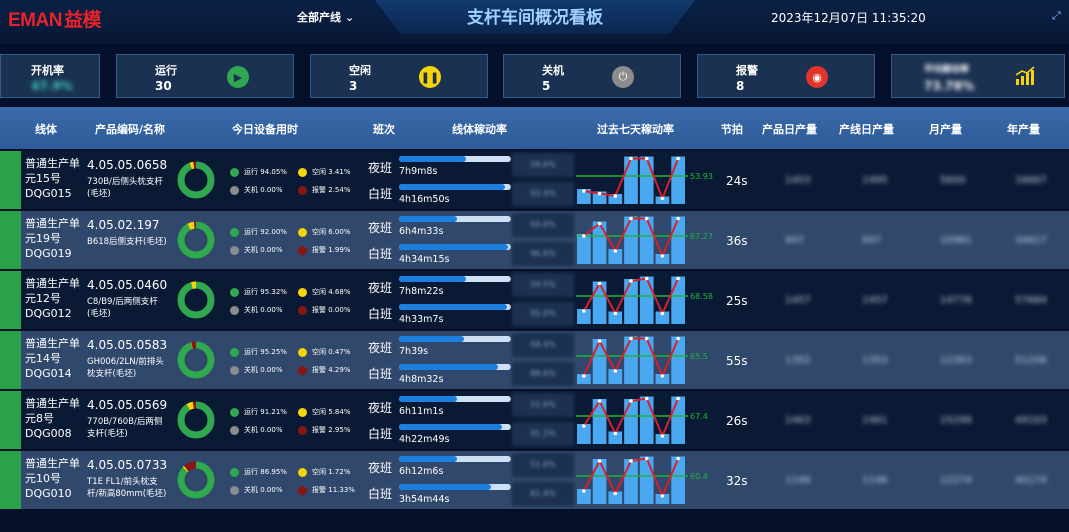 This screenshot has width=1069, height=532. What do you see at coordinates (52, 171) in the screenshot?
I see `unit-label: 普通生产单元15号` at bounding box center [52, 171].